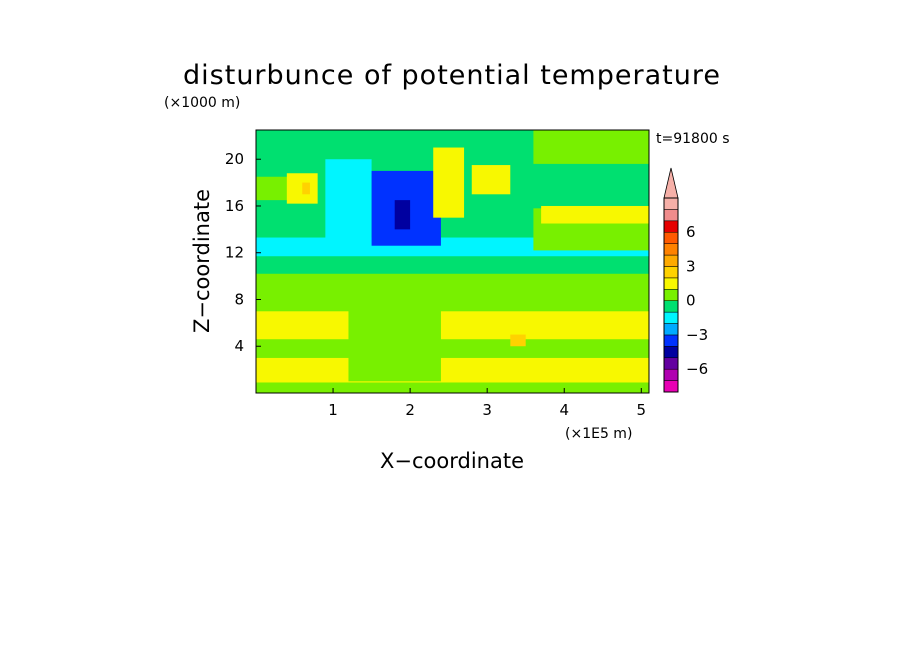  Describe the element at coordinates (691, 266) in the screenshot. I see `colorbar-tick-label: 3` at that location.